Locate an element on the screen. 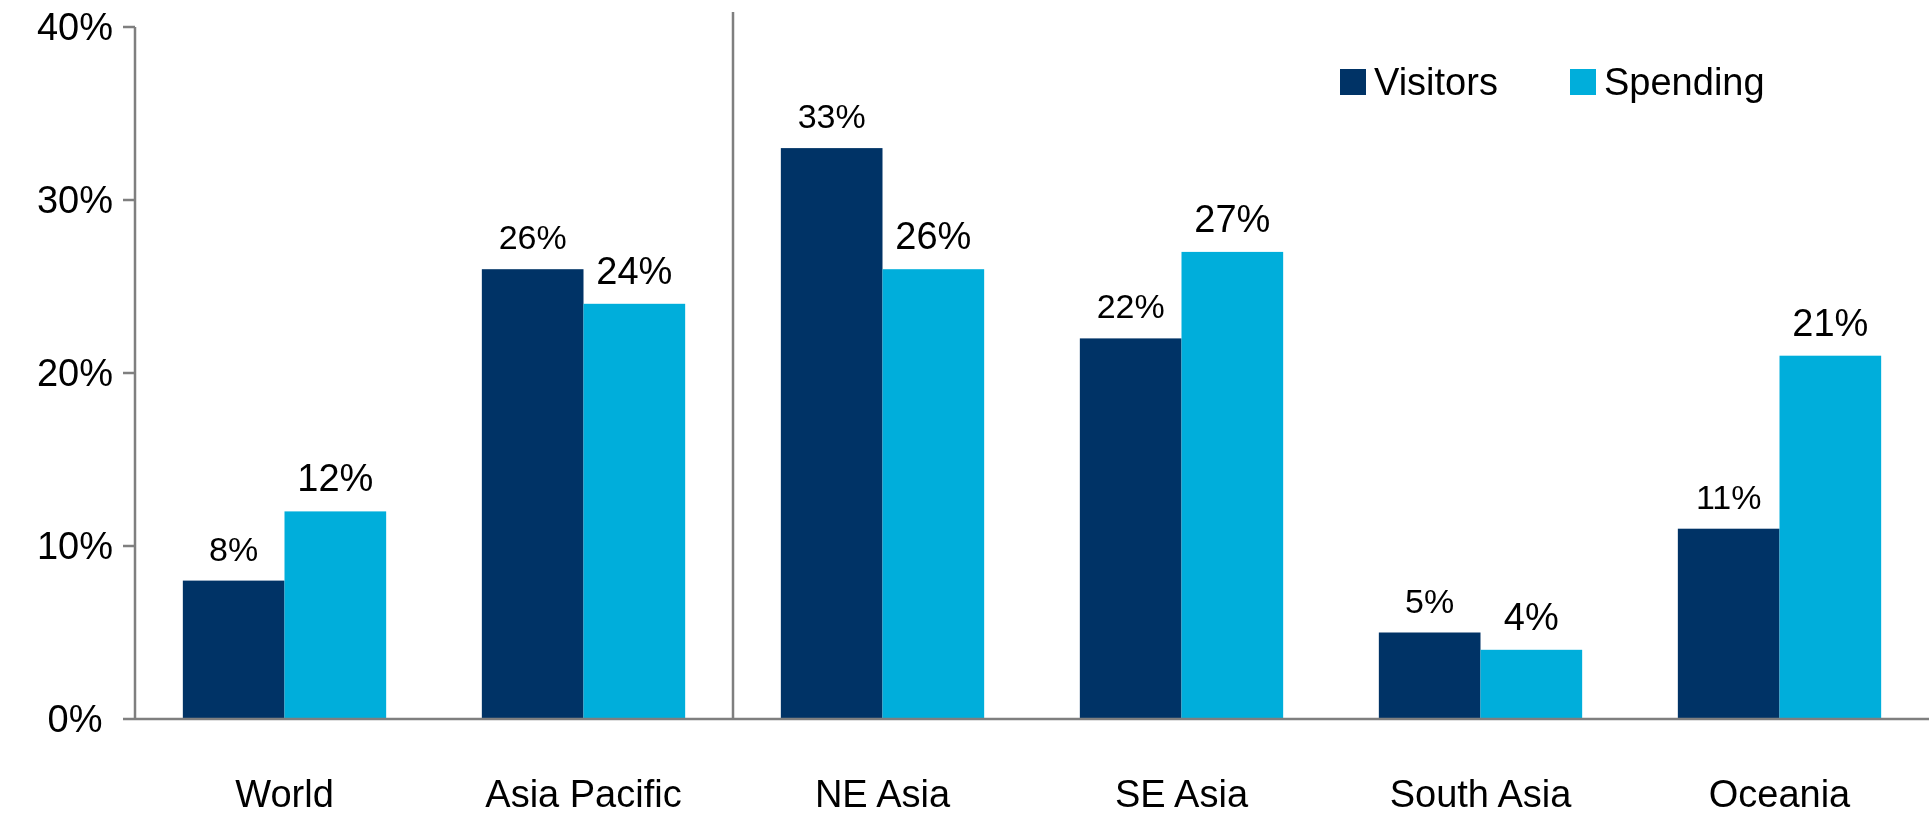 This screenshot has height=825, width=1929. x-tick-label: Oceania is located at coordinates (1780, 794).